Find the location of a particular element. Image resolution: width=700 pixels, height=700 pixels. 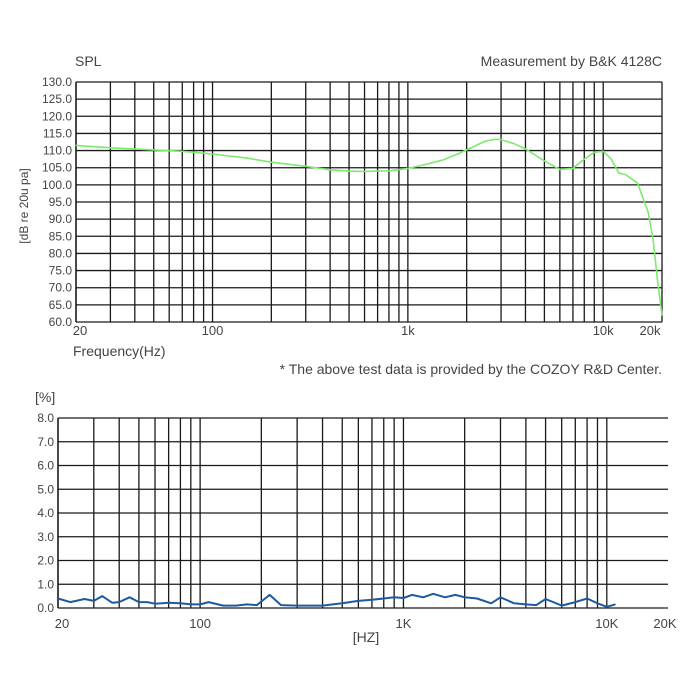

chart1-y-tick-label: 110.0 is located at coordinates (57, 151).